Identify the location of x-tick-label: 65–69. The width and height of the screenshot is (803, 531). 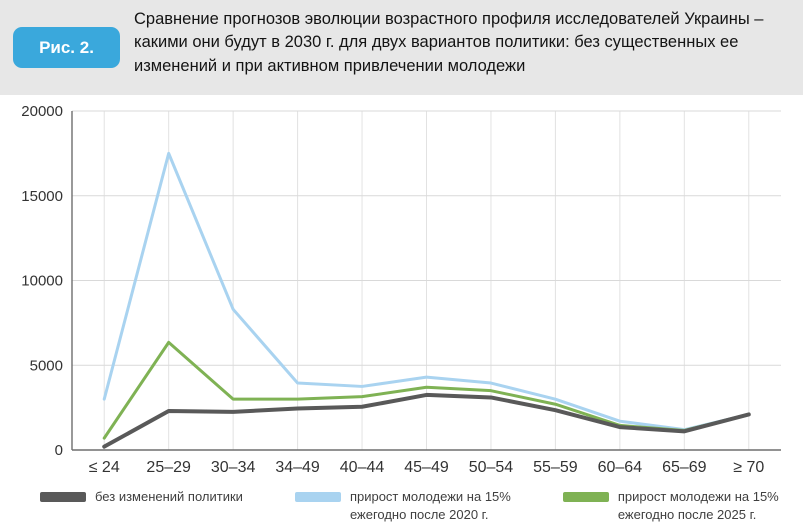
(684, 467).